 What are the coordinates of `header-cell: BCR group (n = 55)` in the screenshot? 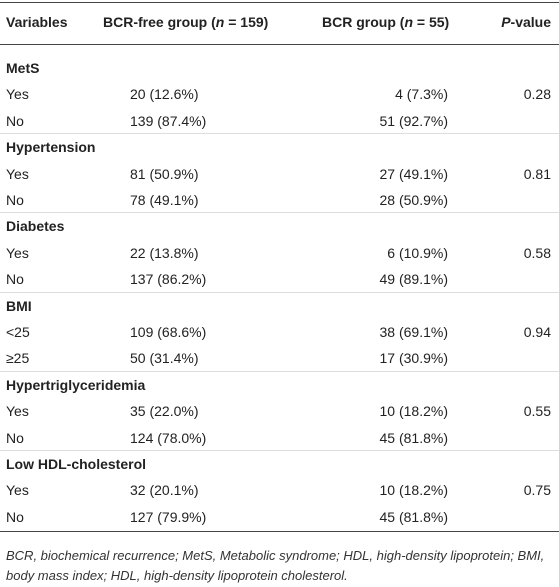 It's located at (385, 22).